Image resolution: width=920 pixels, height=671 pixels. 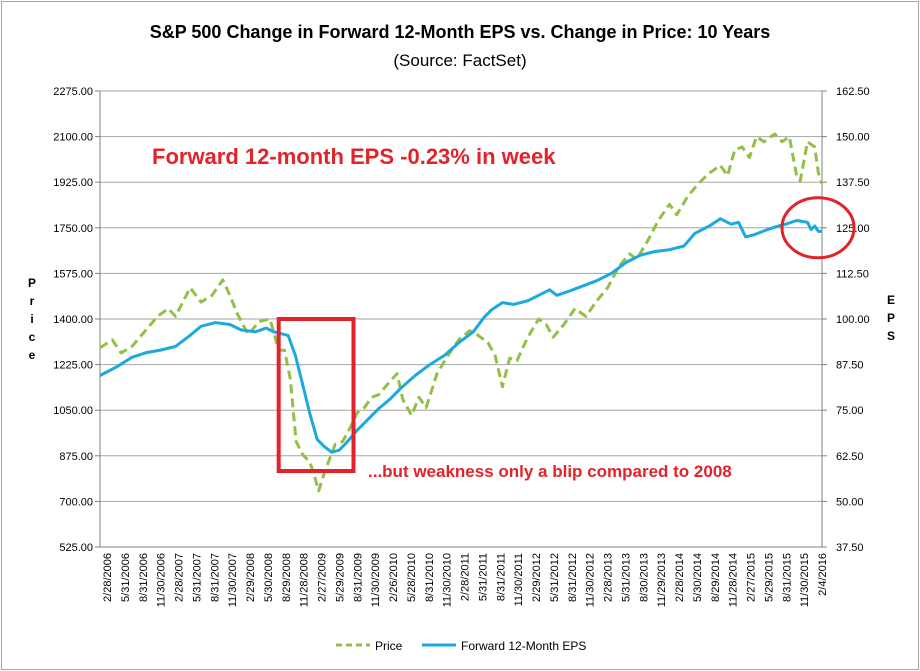 What do you see at coordinates (215, 577) in the screenshot?
I see `x-tick-label: 8/31/2007` at bounding box center [215, 577].